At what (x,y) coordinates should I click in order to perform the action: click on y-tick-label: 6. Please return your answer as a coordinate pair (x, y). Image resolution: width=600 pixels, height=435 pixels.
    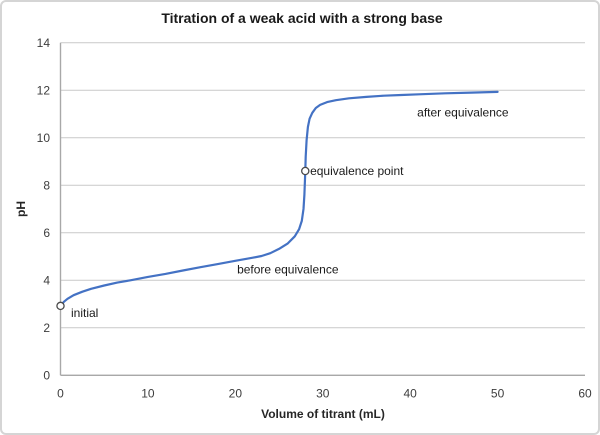
    Looking at the image, I should click on (46, 233).